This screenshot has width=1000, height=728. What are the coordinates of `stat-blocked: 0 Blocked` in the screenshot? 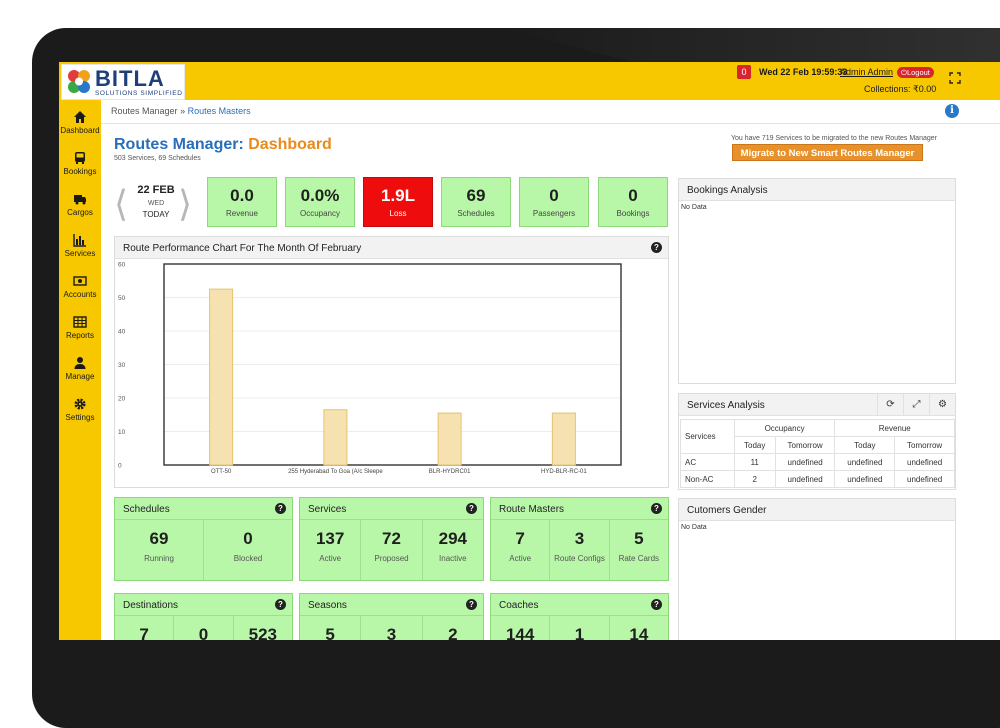 It's located at (247, 550).